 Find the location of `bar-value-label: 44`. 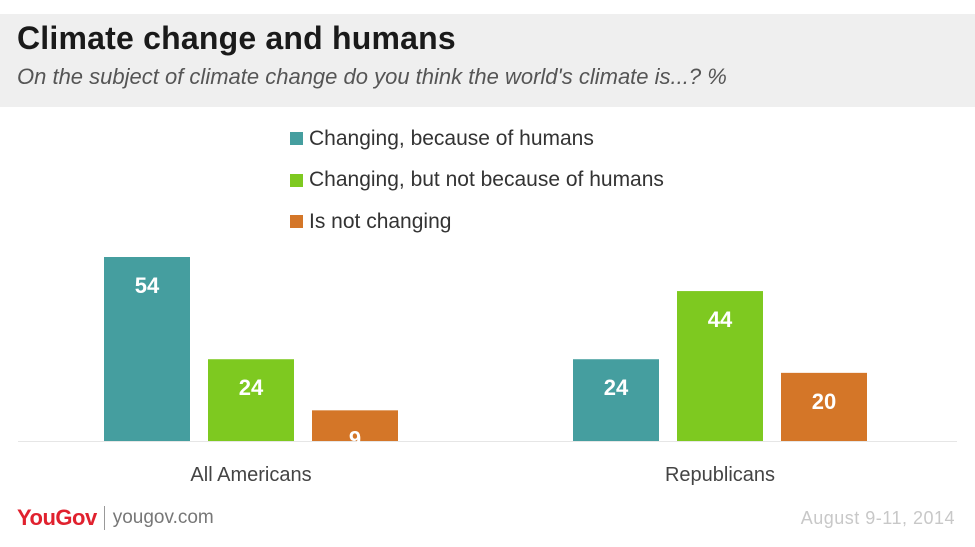

bar-value-label: 44 is located at coordinates (720, 319).